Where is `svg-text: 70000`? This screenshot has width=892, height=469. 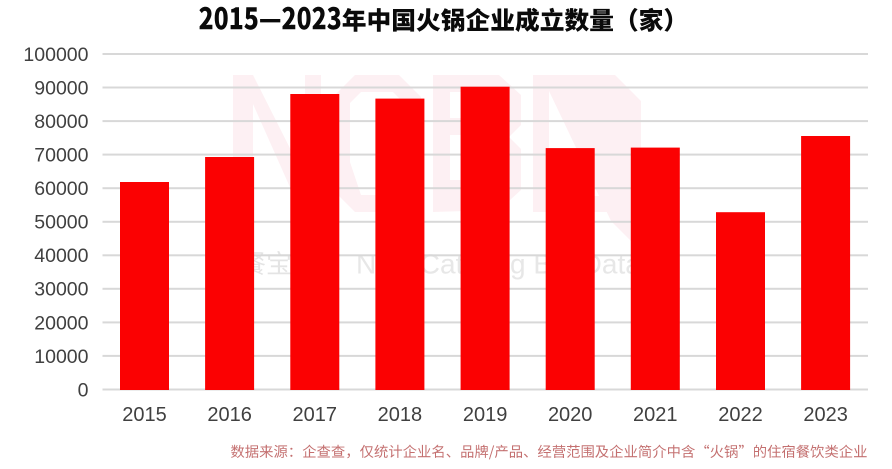
svg-text: 70000 is located at coordinates (61, 156).